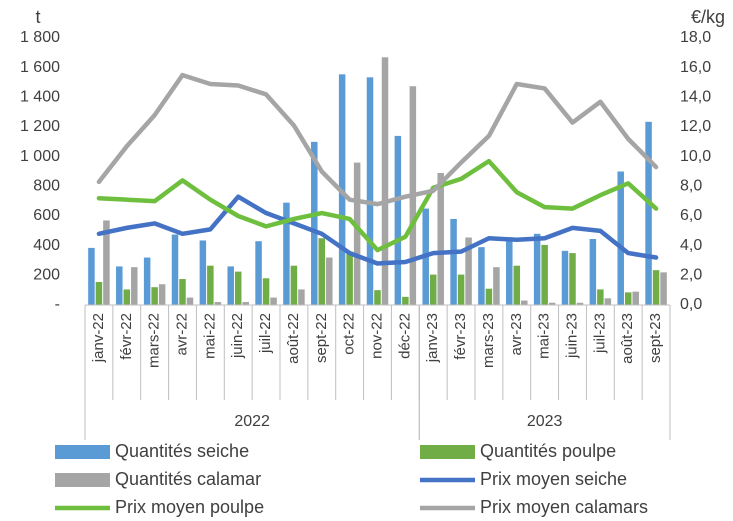 The image size is (733, 521). What do you see at coordinates (46, 275) in the screenshot?
I see `y-tick-label: 200` at bounding box center [46, 275].